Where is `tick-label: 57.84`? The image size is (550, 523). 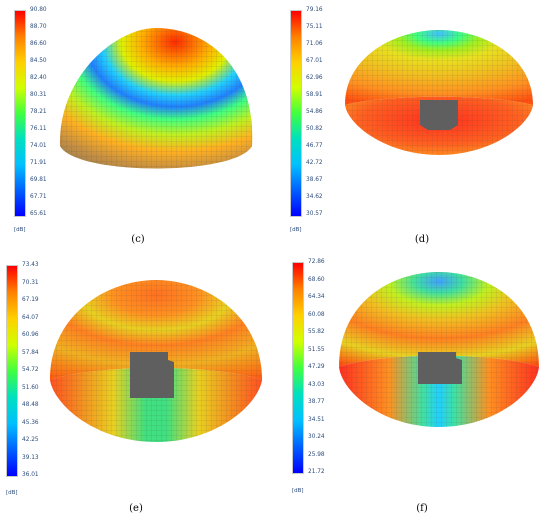 tick-label: 57.84 is located at coordinates (30, 352).